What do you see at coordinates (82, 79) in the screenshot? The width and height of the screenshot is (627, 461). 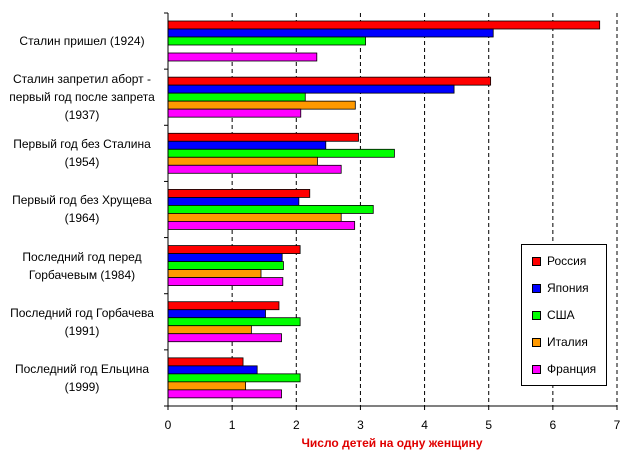 I see `category-label-line: Сталин запретил аборт -` at bounding box center [82, 79].